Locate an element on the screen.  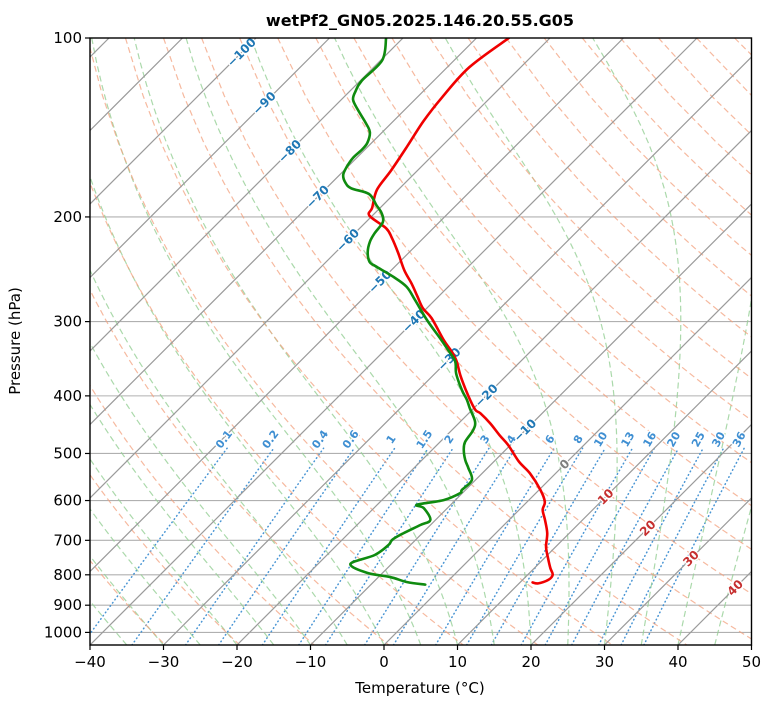
x-tick-label: 10 is located at coordinates (457, 662).